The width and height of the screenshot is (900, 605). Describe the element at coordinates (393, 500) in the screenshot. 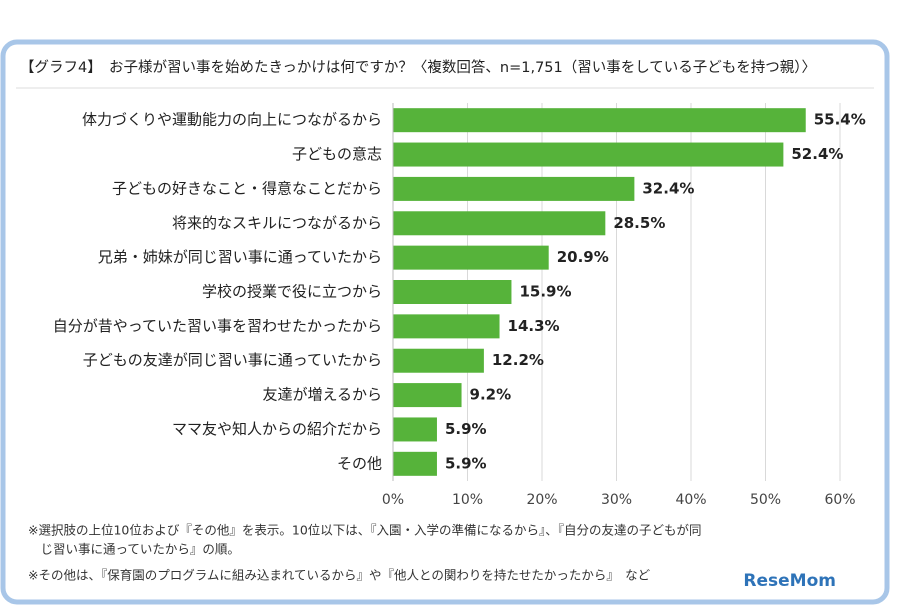

I see `x-tick-label: 0%` at that location.